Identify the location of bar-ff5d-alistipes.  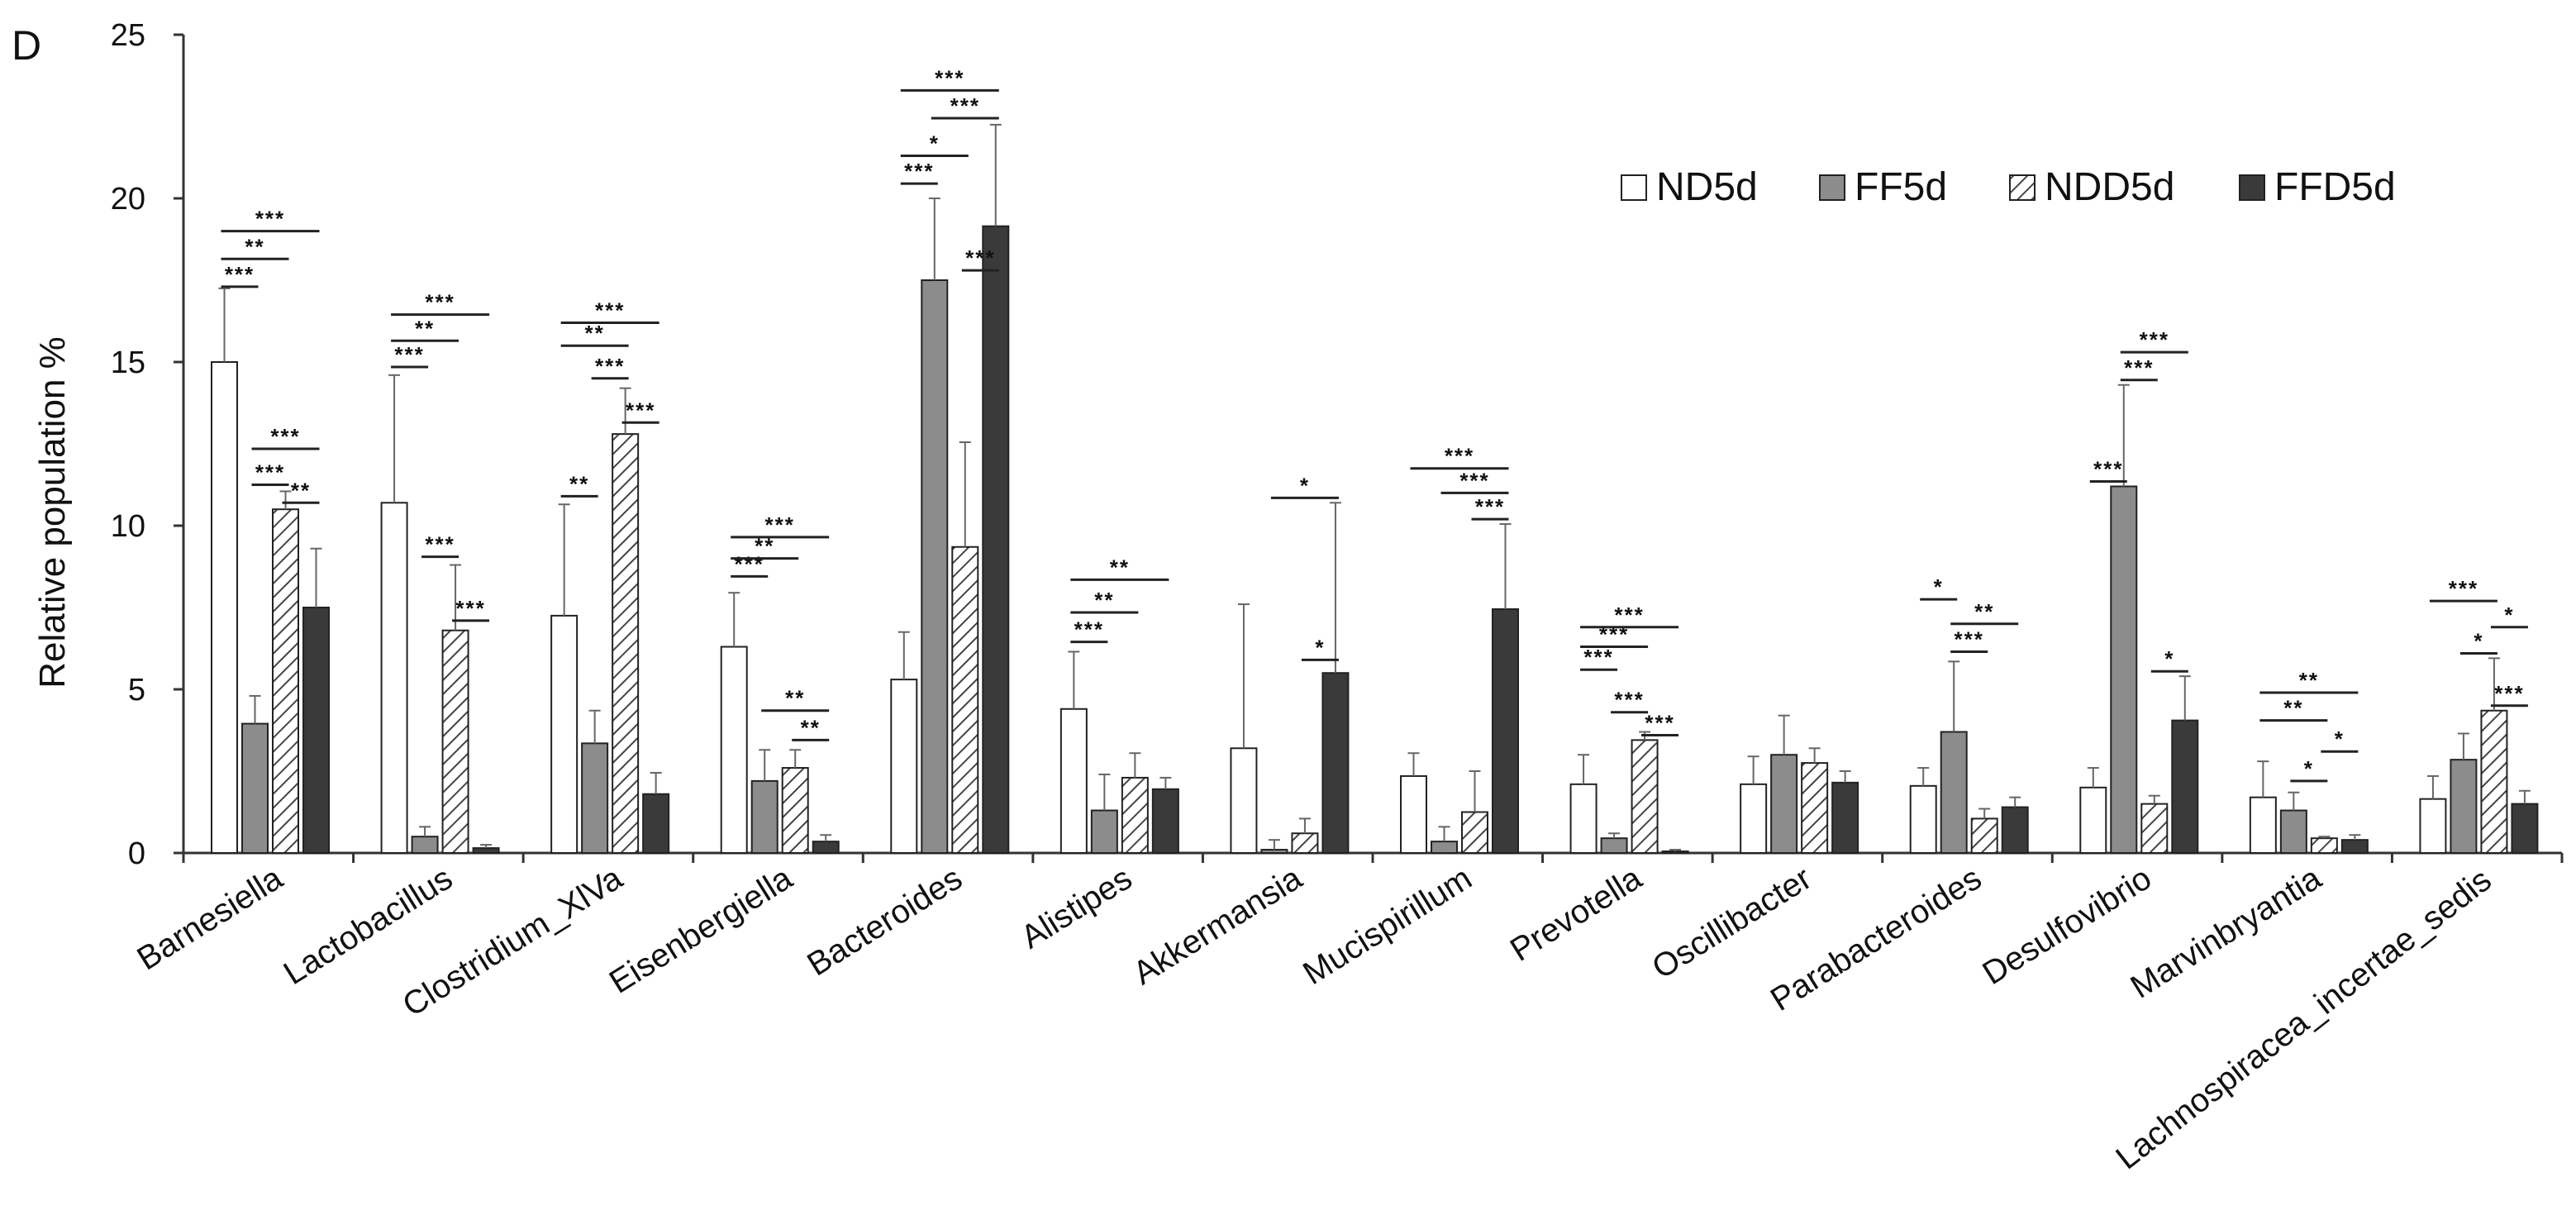
(1104, 832).